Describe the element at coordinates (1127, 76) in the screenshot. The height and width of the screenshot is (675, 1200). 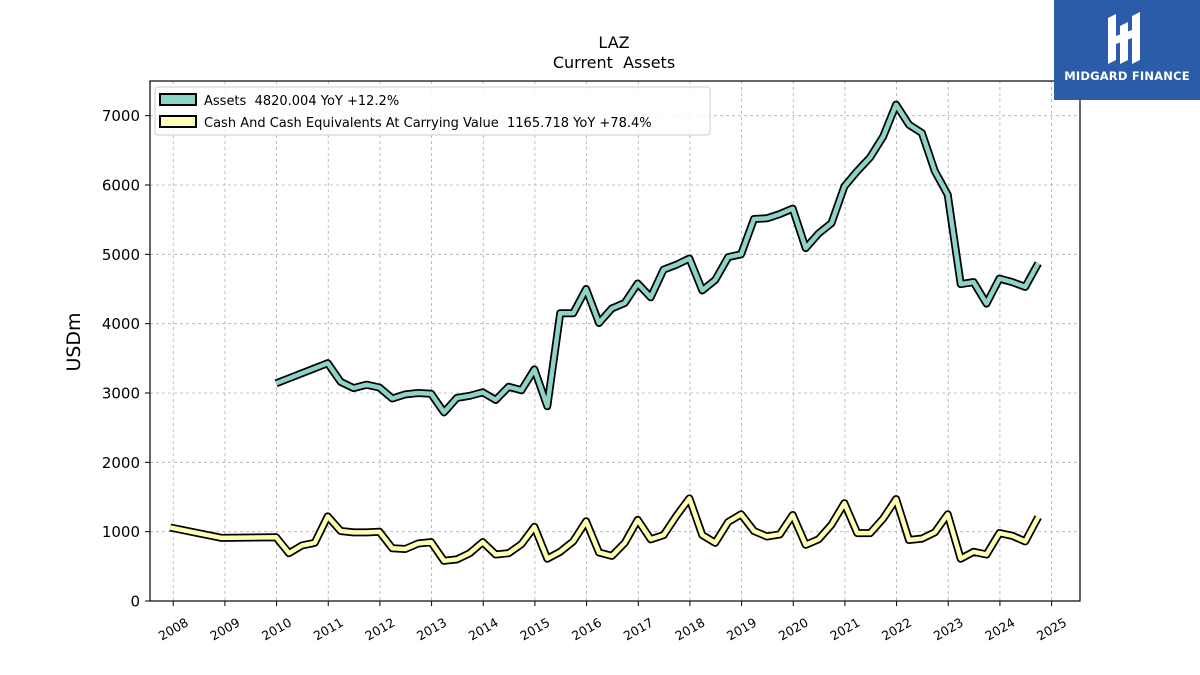
I see `logo-text: MIDGARD FINANCE` at that location.